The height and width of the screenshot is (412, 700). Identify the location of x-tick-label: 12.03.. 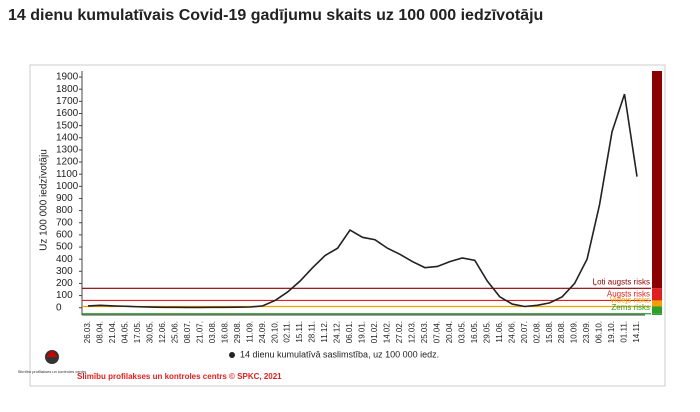
(412, 332).